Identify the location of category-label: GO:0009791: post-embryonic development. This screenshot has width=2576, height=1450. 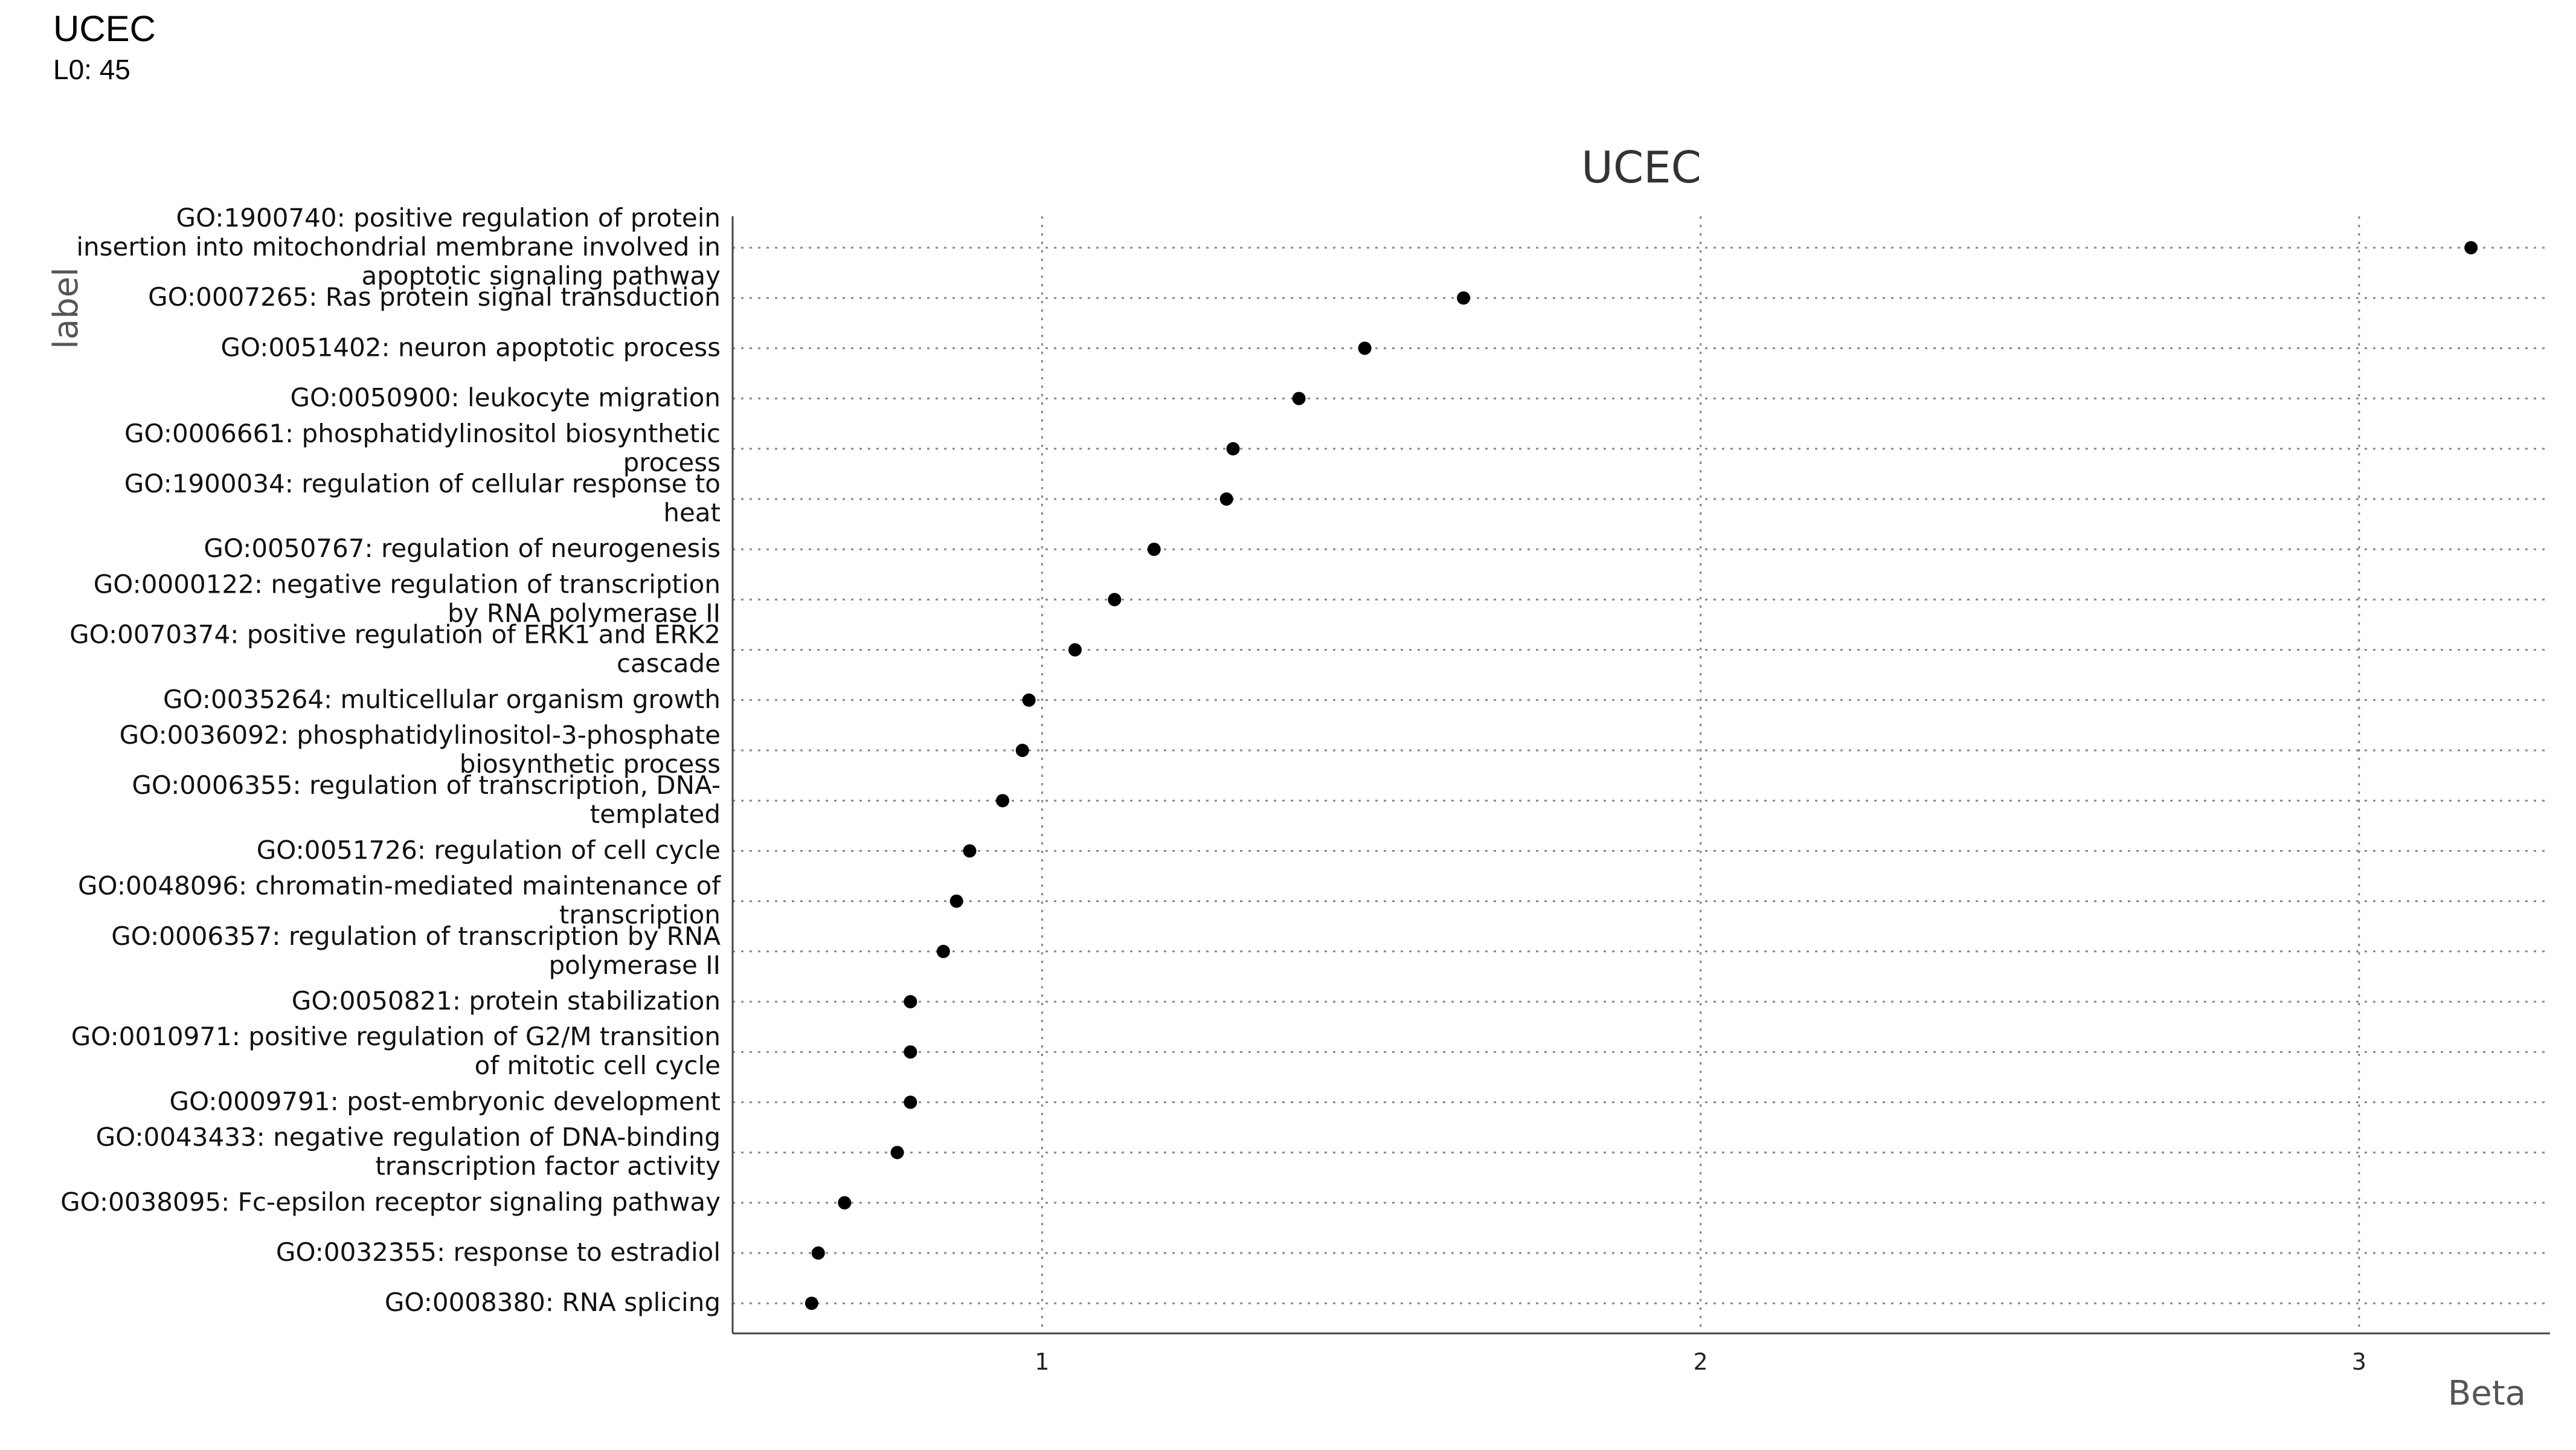
(445, 1101).